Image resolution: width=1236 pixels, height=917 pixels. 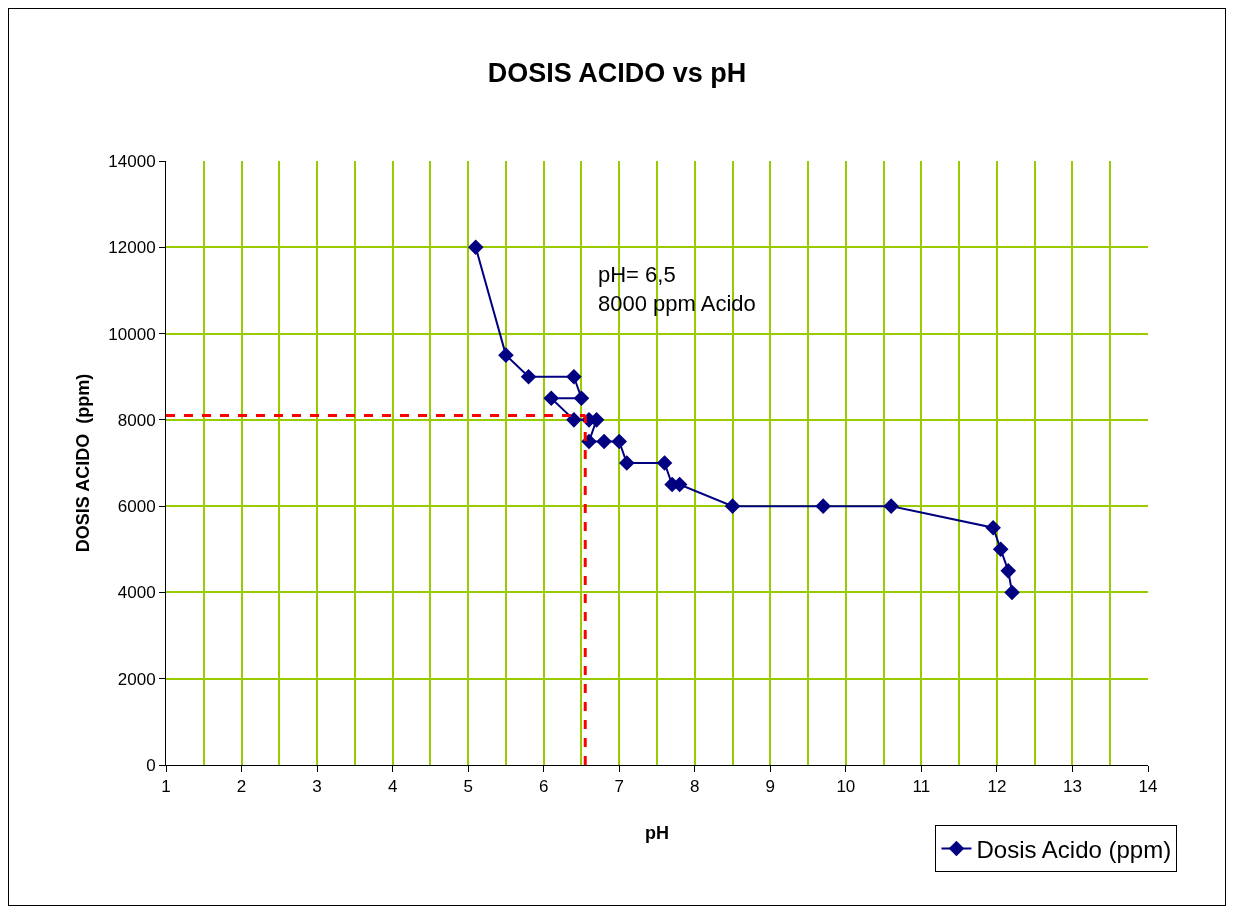 What do you see at coordinates (1074, 849) in the screenshot?
I see `legend-label: Dosis Acido (ppm)` at bounding box center [1074, 849].